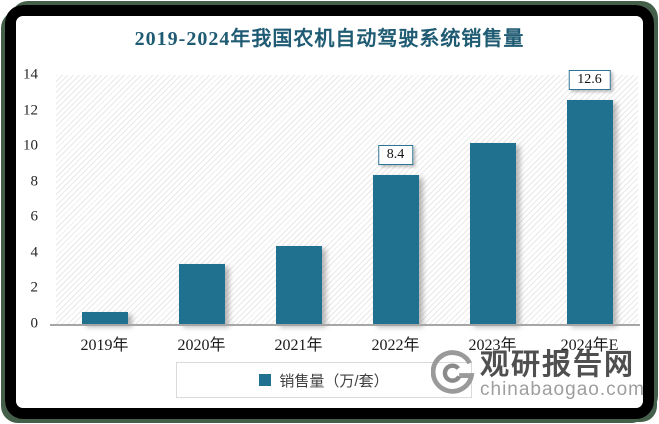 This screenshot has width=659, height=424. Describe the element at coordinates (452, 374) in the screenshot. I see `watermark-logo-icon` at that location.